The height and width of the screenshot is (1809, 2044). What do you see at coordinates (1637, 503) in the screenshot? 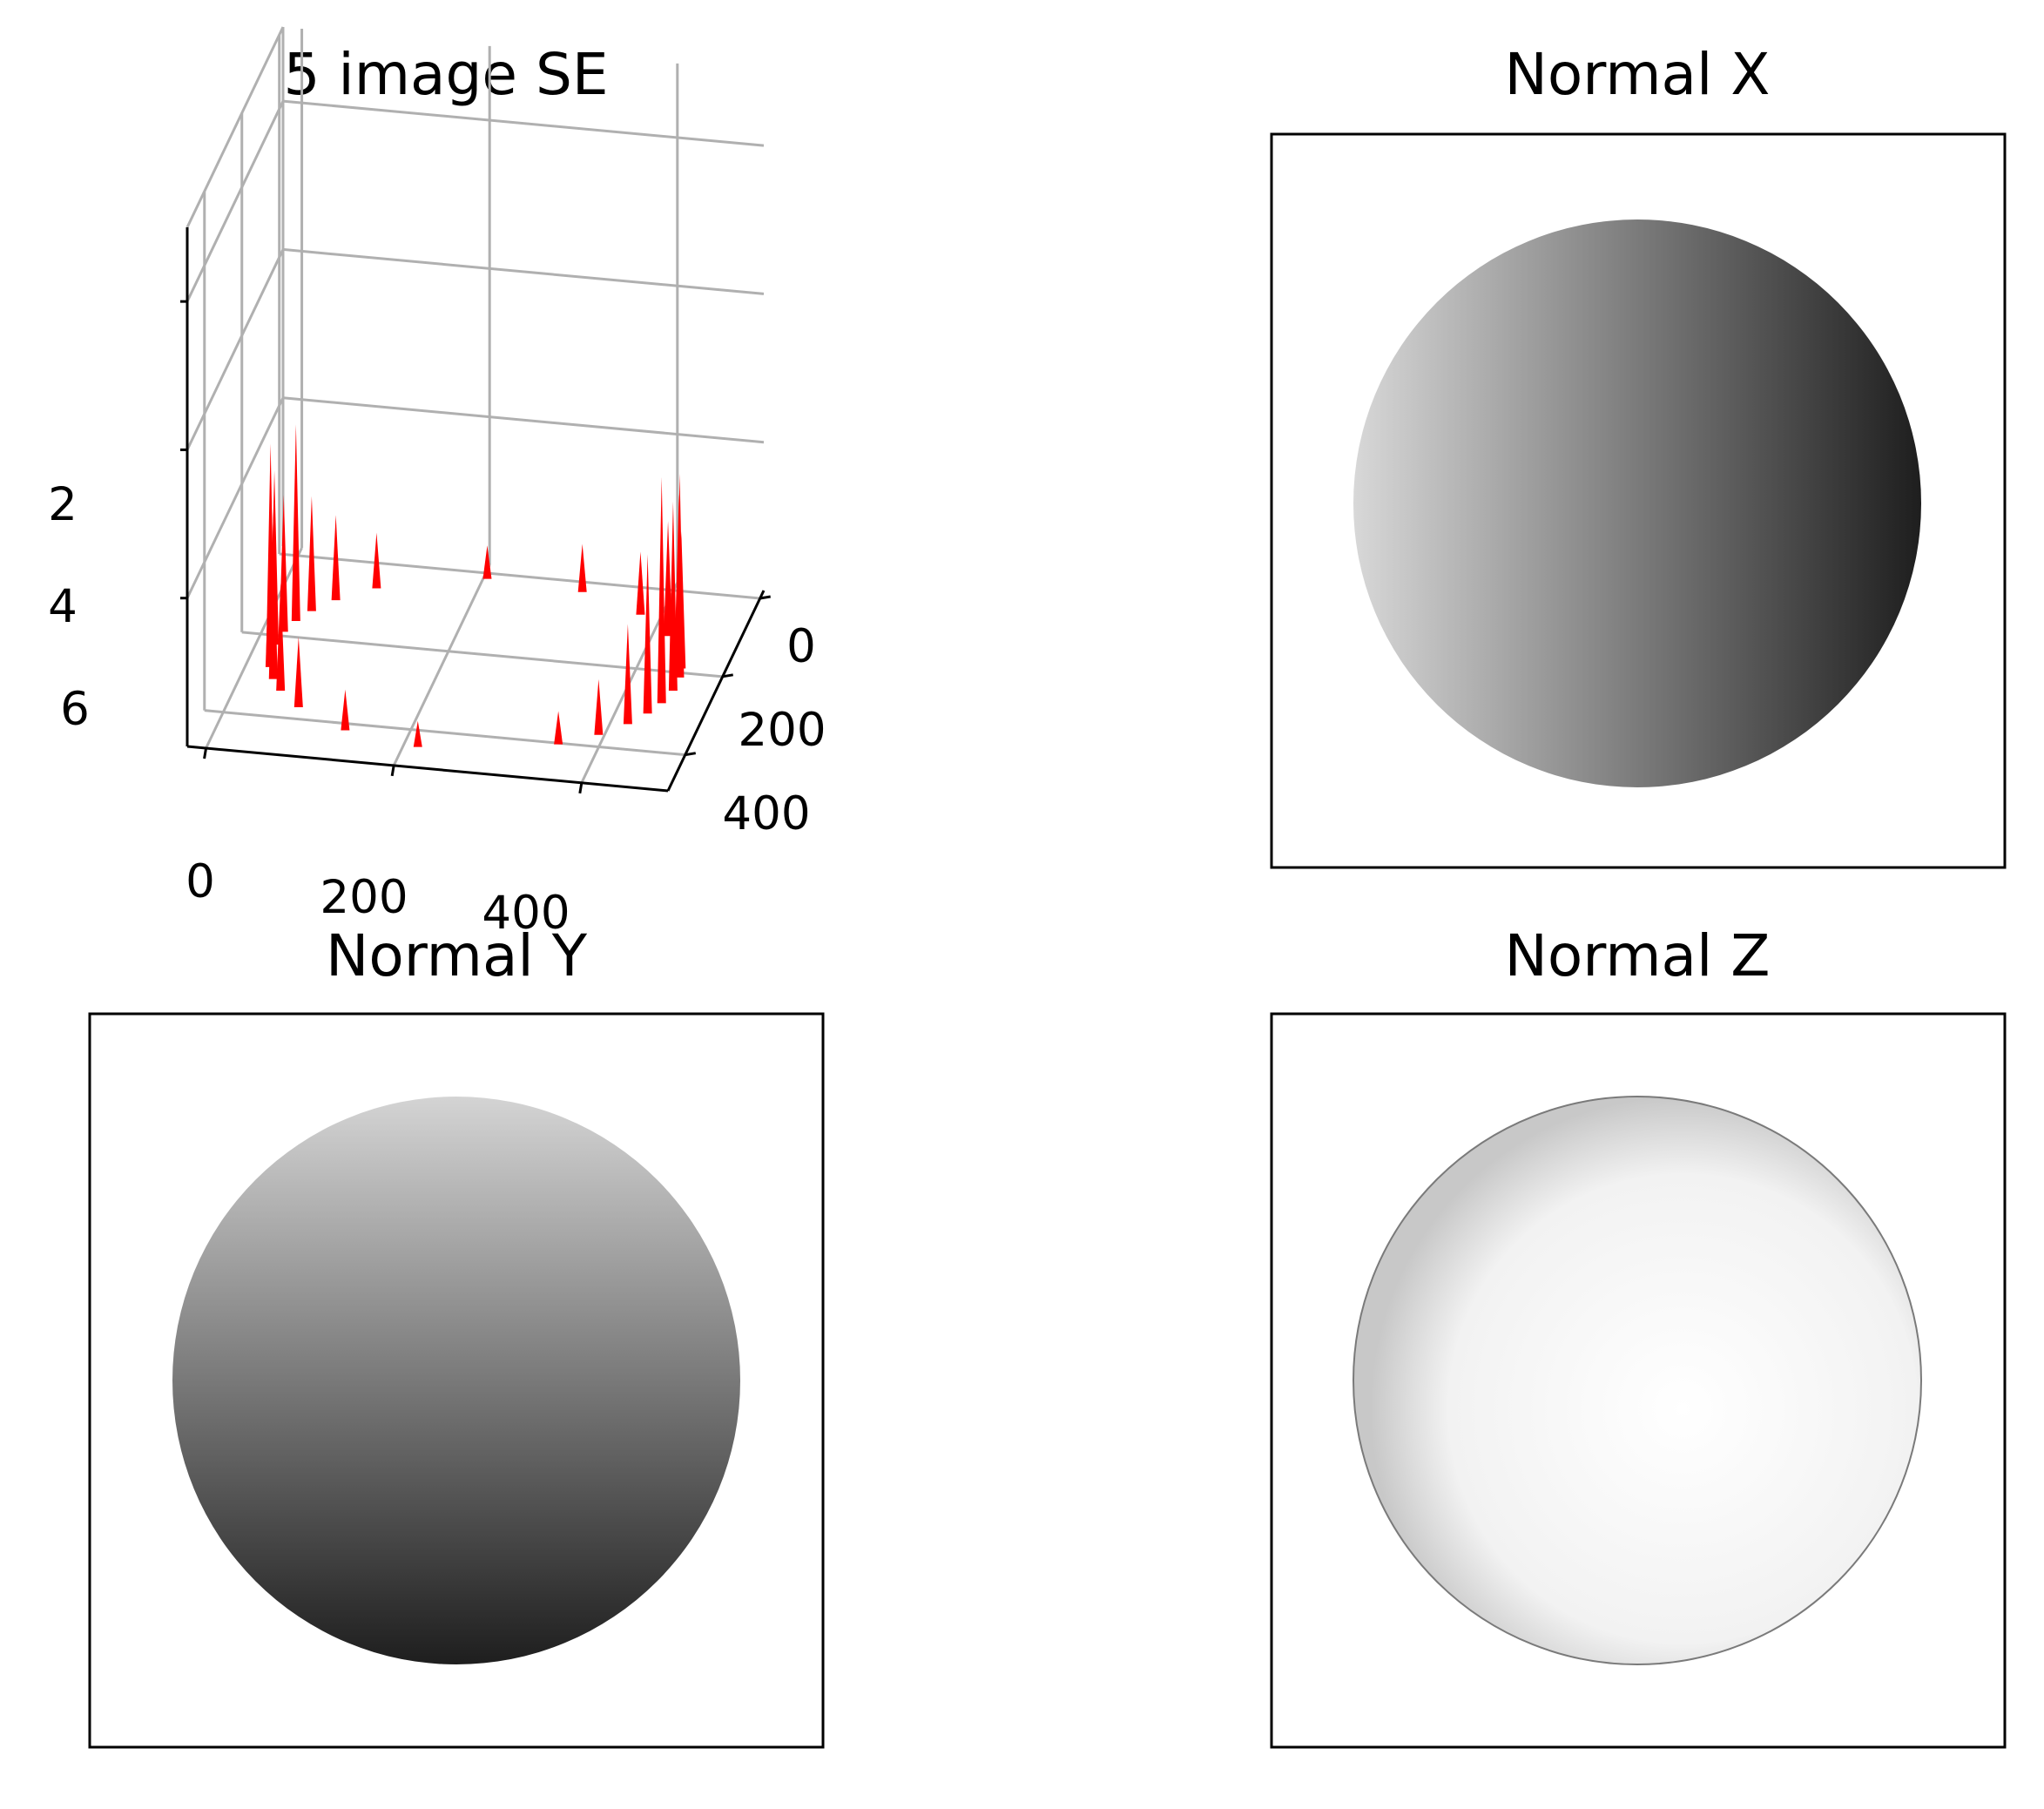
I see `normal-x-image` at bounding box center [1637, 503].